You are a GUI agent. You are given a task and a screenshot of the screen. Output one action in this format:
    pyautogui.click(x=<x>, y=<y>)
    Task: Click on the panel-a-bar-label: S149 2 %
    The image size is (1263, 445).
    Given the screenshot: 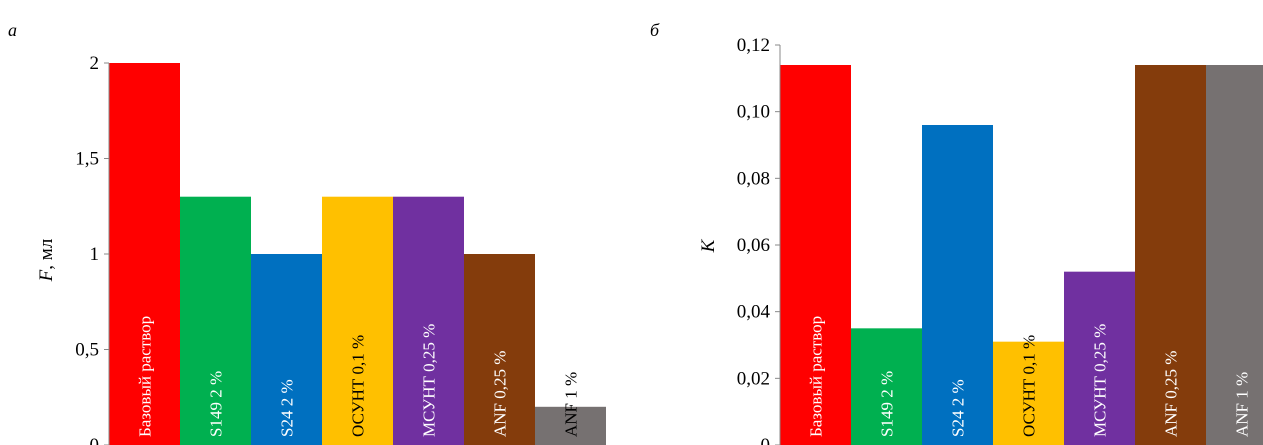 What is the action you would take?
    pyautogui.click(x=216, y=404)
    